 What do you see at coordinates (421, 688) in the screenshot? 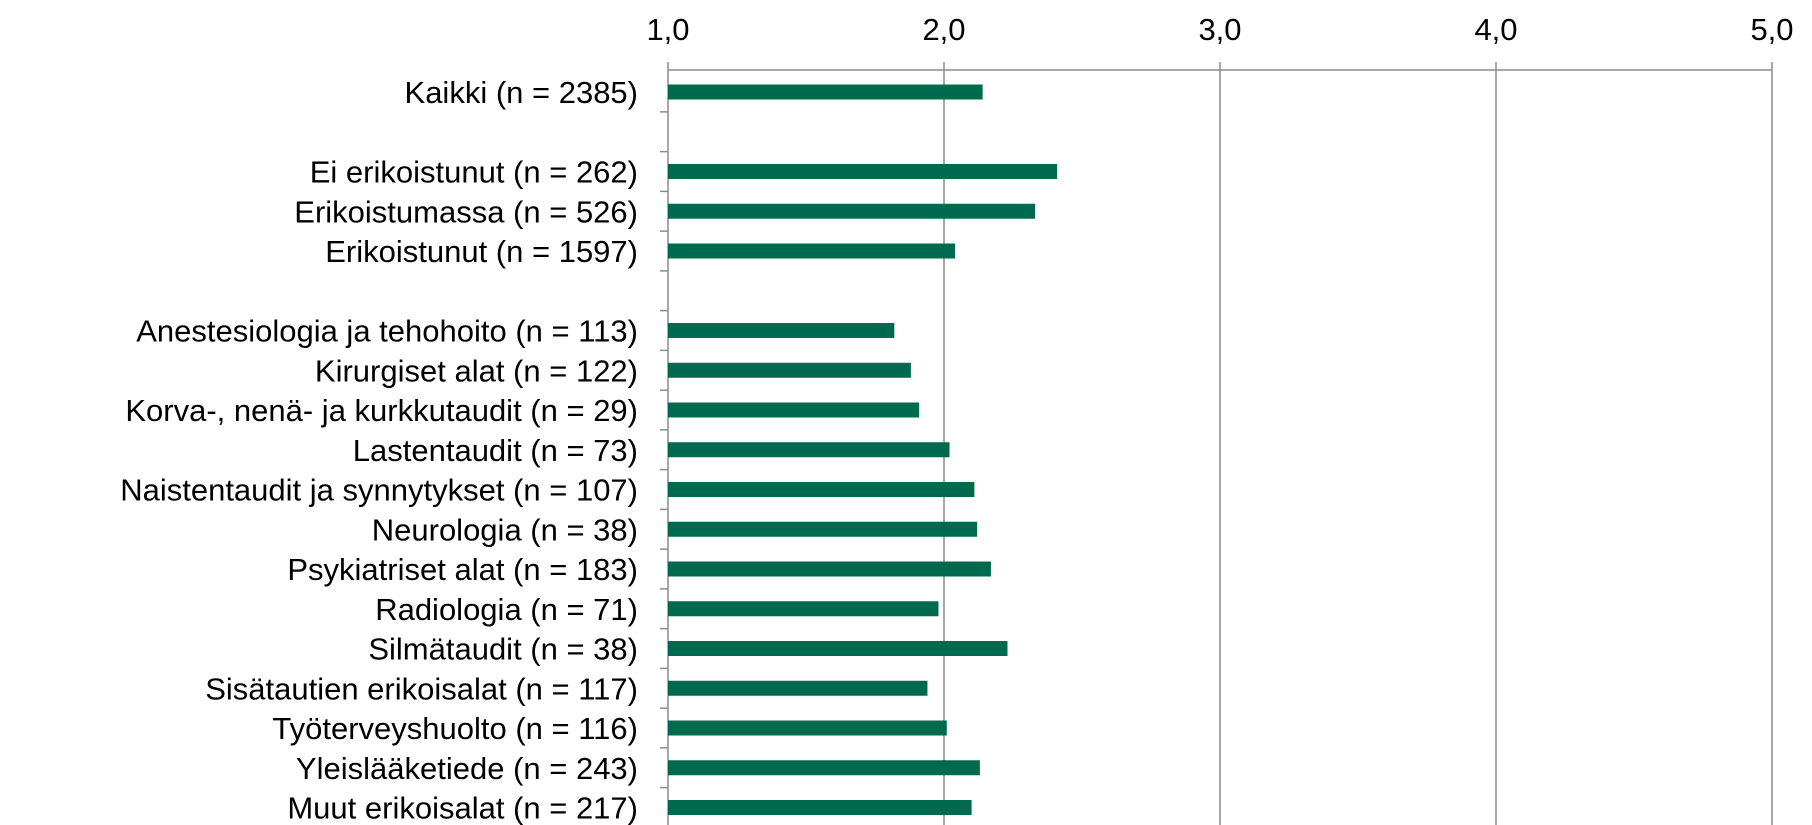
I see `category-label: Sisätautien erikoisalat (n = 117)` at bounding box center [421, 688].